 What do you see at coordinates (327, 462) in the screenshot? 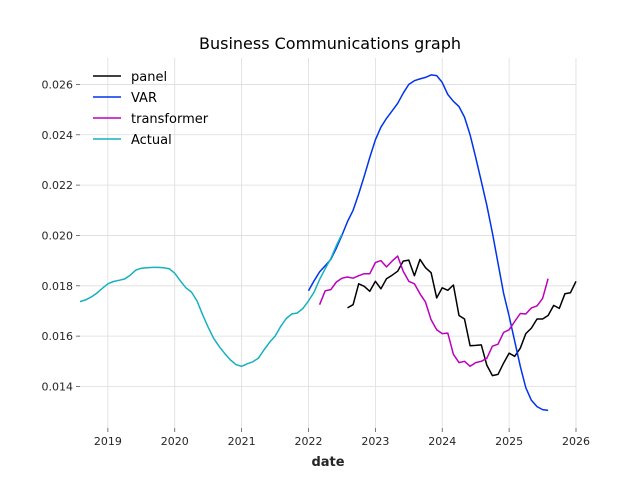
I see `x-axis-title: date` at bounding box center [327, 462].